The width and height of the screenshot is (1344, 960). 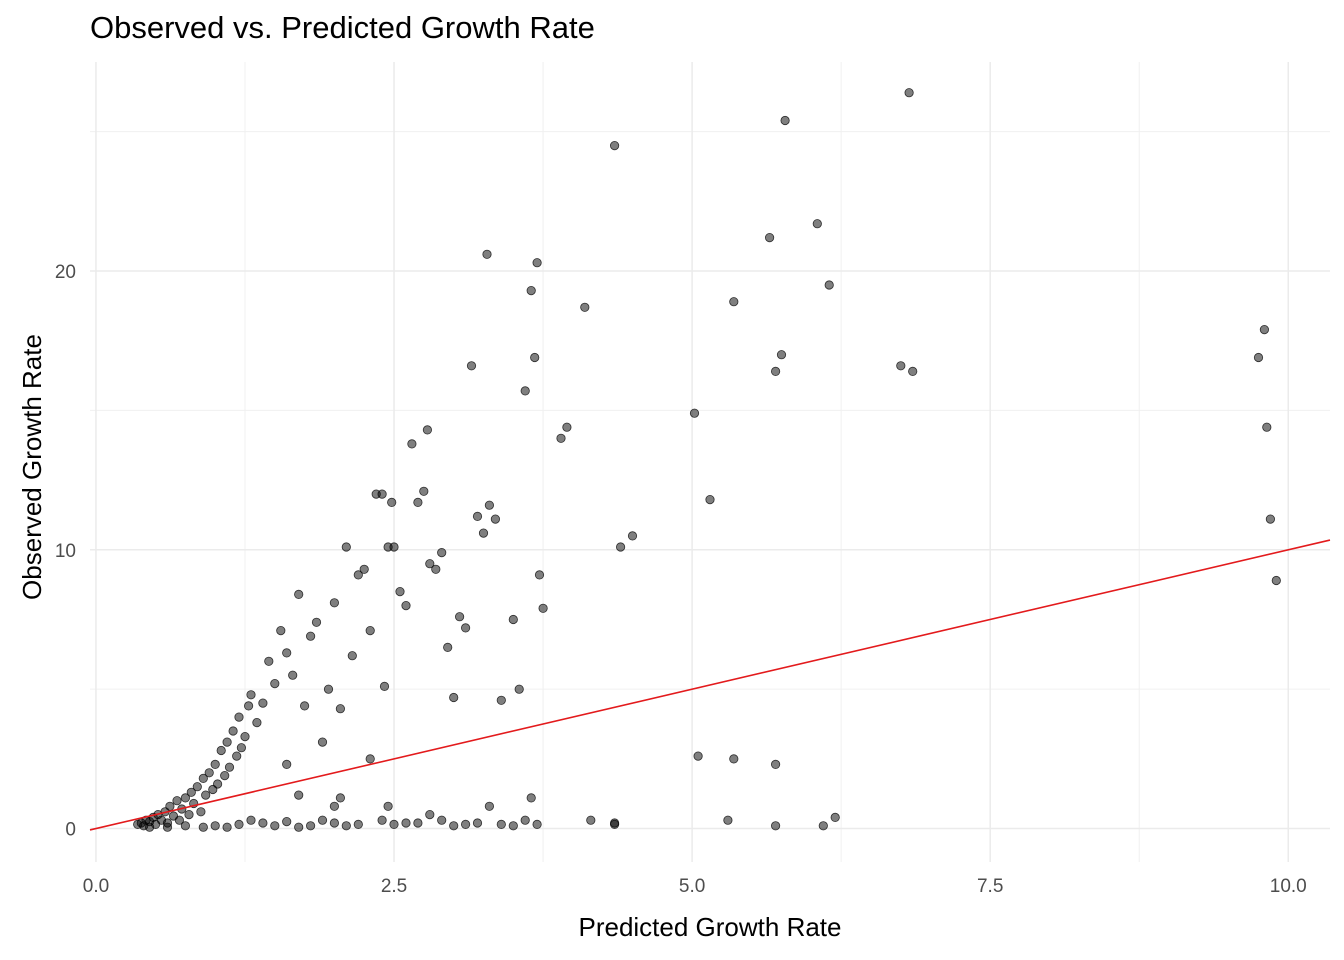 I want to click on y-axis-title: Observed Growth Rate, so click(x=32, y=467).